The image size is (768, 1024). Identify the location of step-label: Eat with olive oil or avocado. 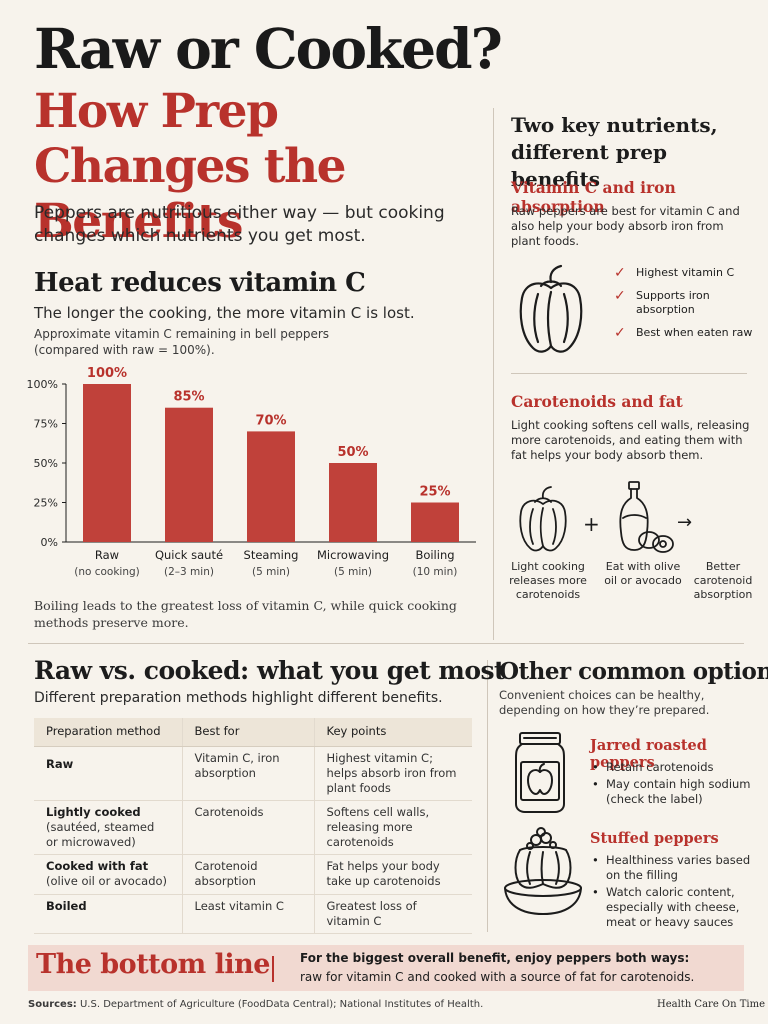
(643, 573).